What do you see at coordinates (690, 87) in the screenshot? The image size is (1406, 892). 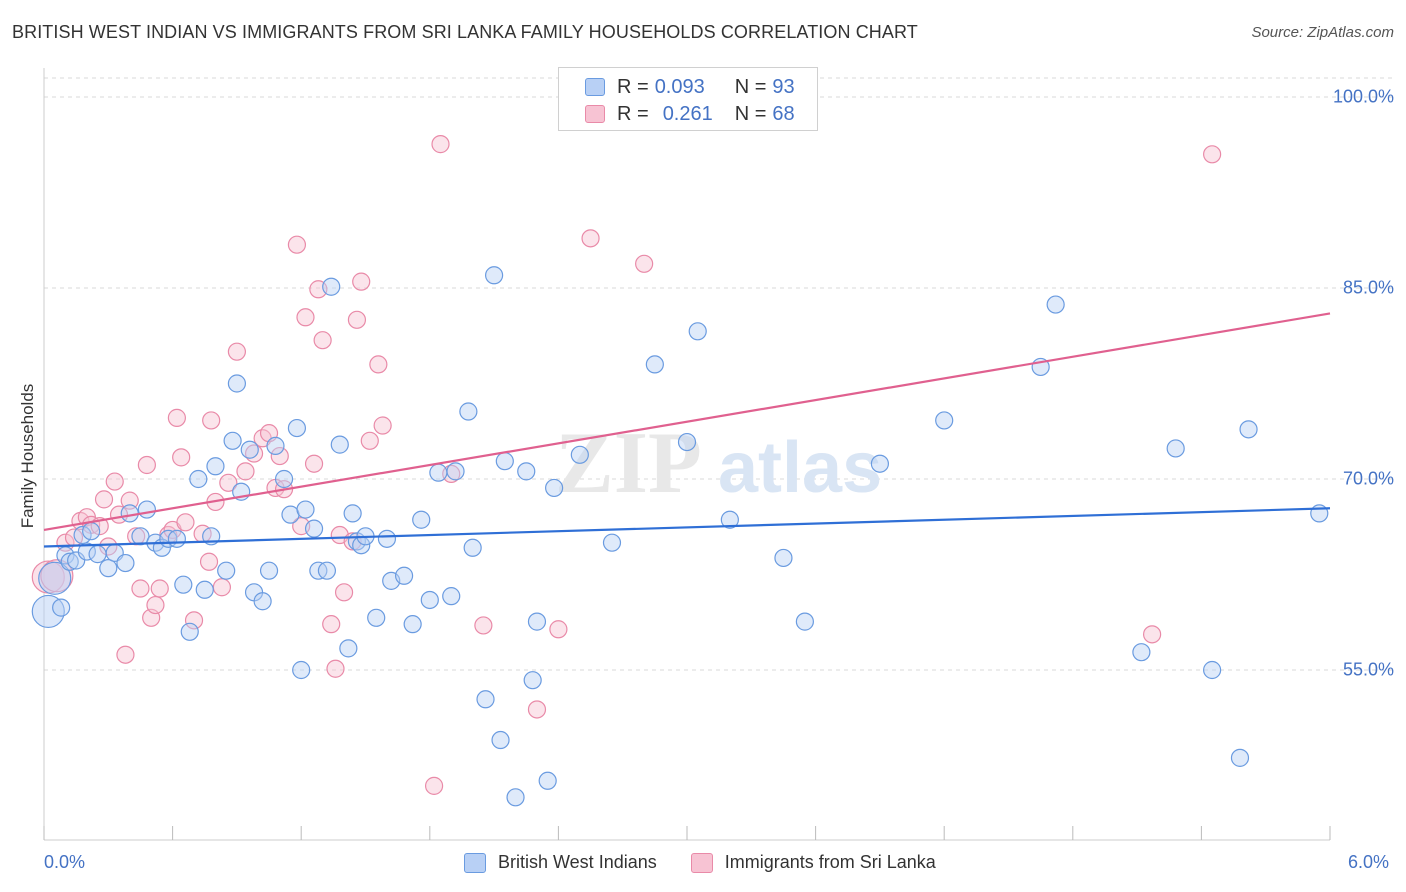 I see `legend-row-blue: R = 0.093 N = 93` at bounding box center [690, 87].